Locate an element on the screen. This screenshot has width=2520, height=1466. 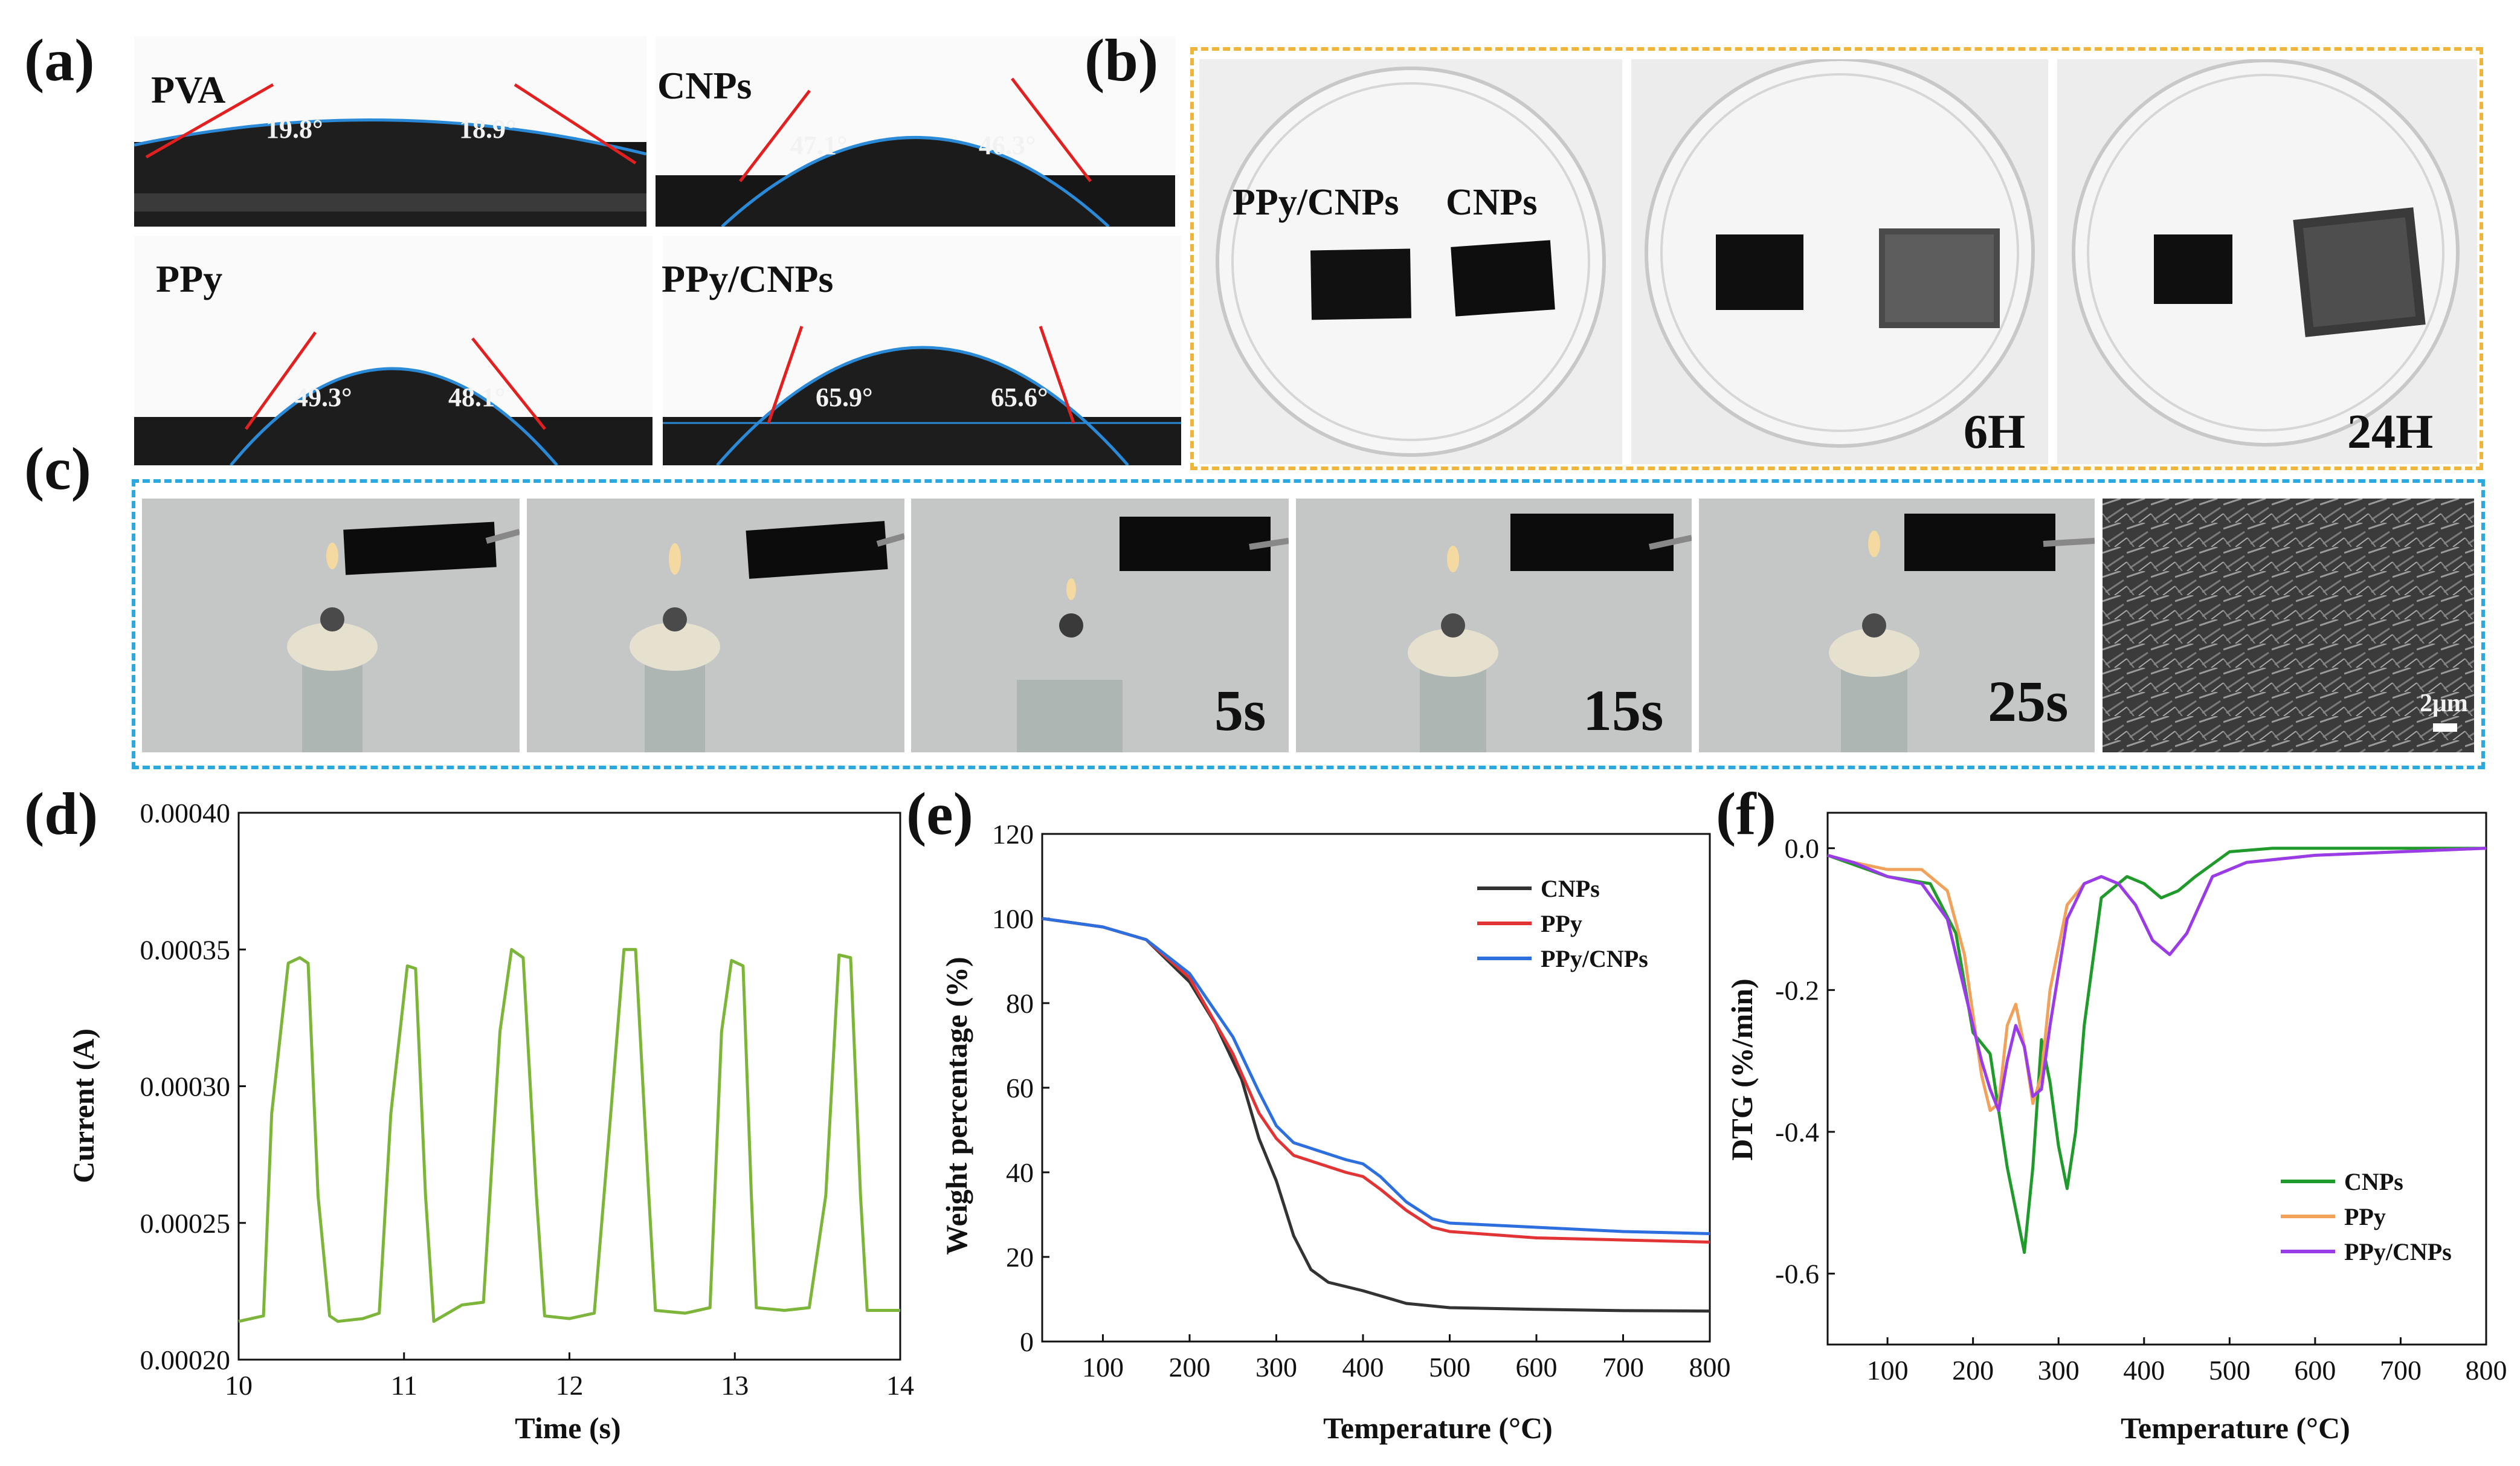
y-tick-label: 0.0 is located at coordinates (1802, 849).